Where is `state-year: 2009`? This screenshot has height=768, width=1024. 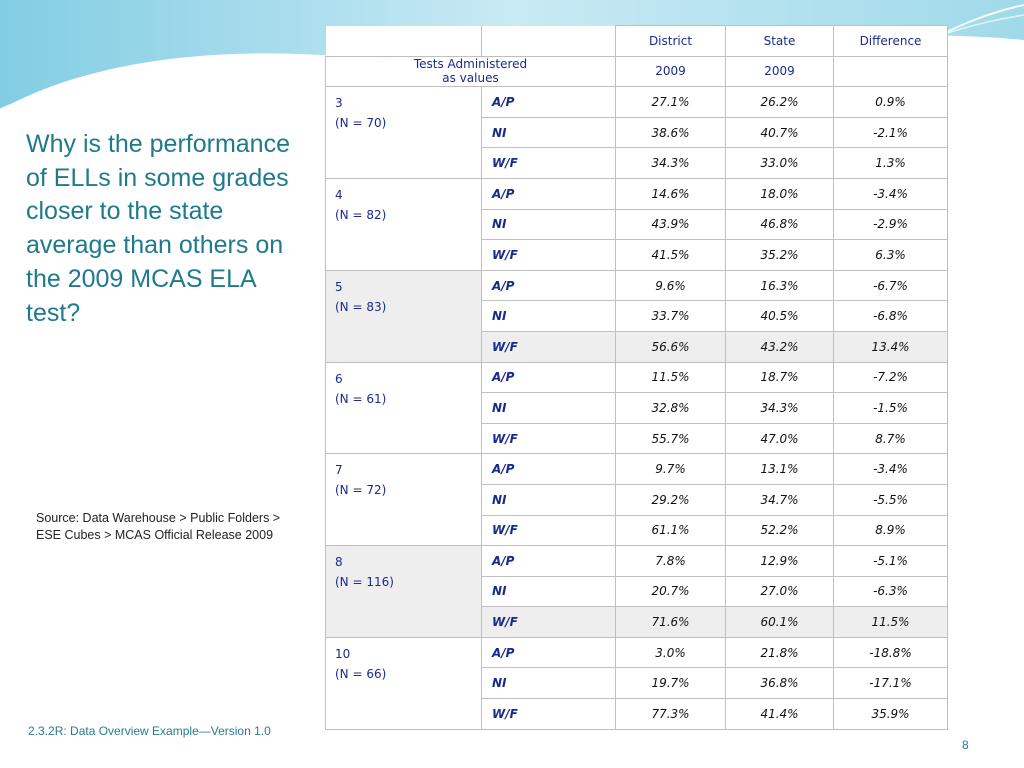
state-year: 2009 is located at coordinates (779, 71).